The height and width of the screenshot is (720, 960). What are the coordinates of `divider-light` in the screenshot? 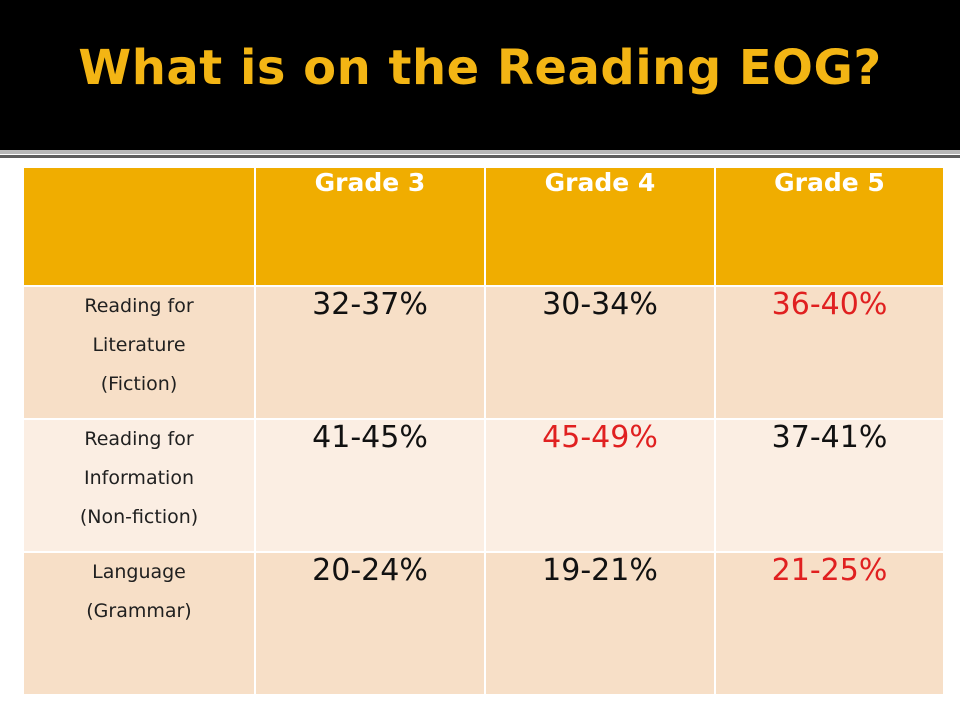 It's located at (480, 152).